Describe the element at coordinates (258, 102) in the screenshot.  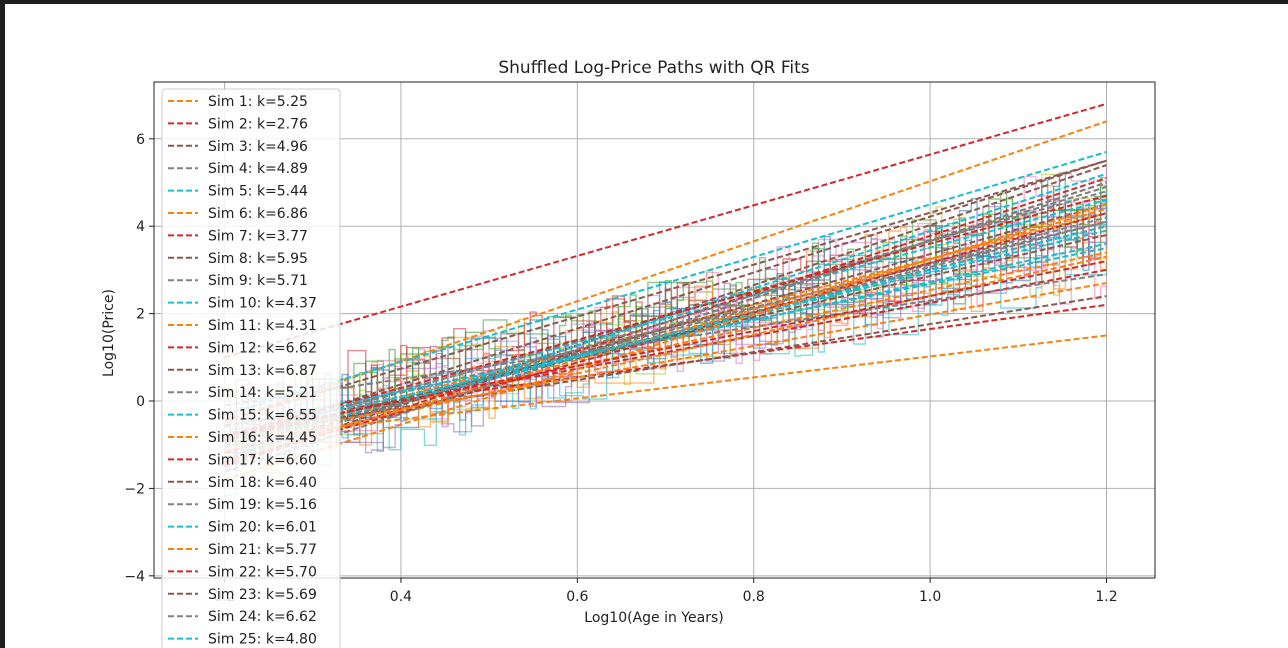
I see `legend-label: Sim 1: k=5.25` at that location.